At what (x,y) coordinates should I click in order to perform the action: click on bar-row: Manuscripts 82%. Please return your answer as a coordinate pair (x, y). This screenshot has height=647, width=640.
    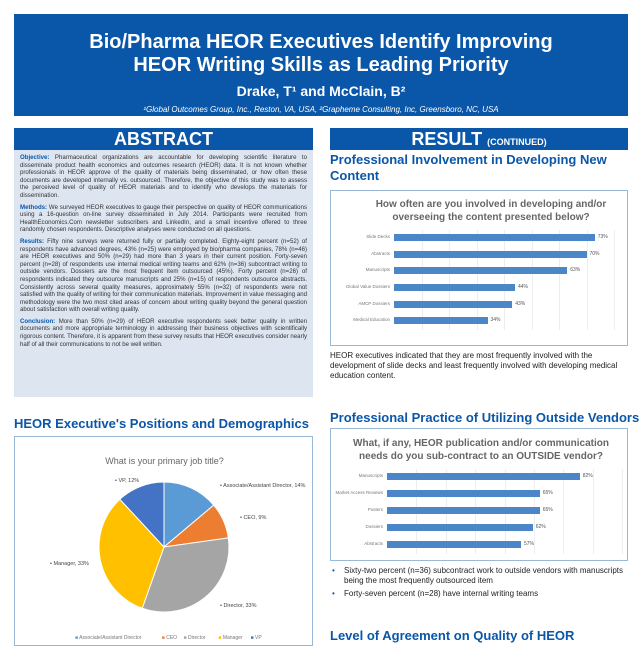
    Looking at the image, I should click on (490, 476).